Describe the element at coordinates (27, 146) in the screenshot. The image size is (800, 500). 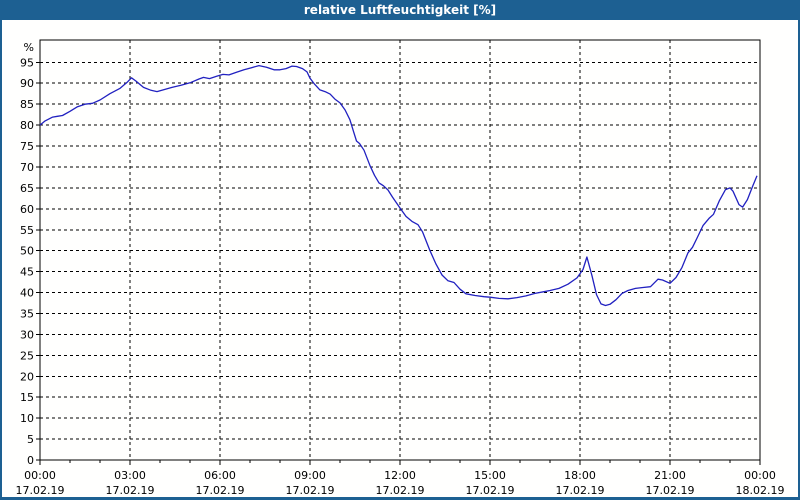
I see `y-tick-label: 75` at that location.